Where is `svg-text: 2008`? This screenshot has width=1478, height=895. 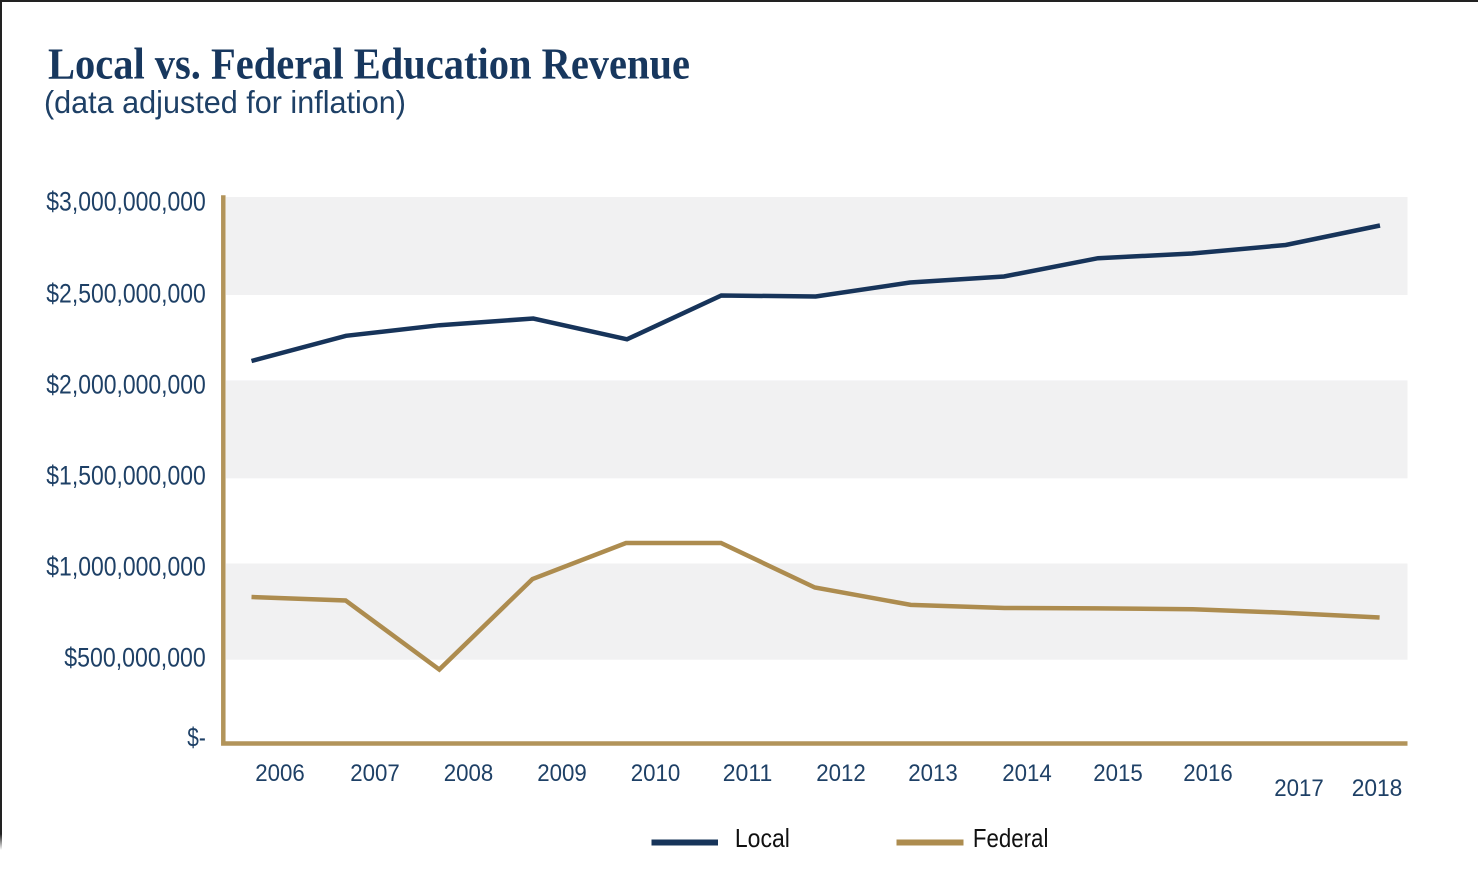 svg-text: 2008 is located at coordinates (469, 773).